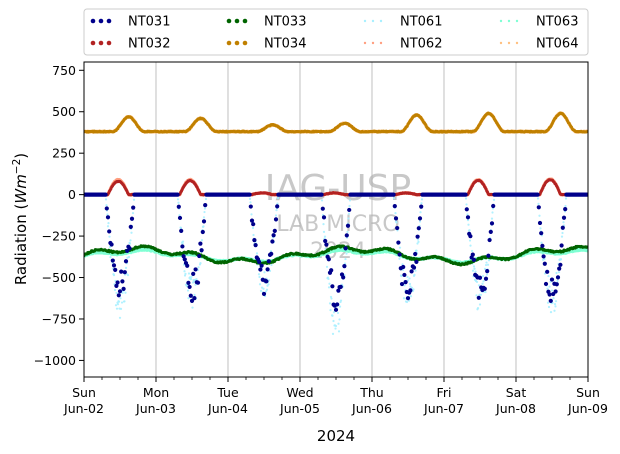  What do you see at coordinates (130, 22) in the screenshot?
I see `legend-item-NT031: NT031` at bounding box center [130, 22].